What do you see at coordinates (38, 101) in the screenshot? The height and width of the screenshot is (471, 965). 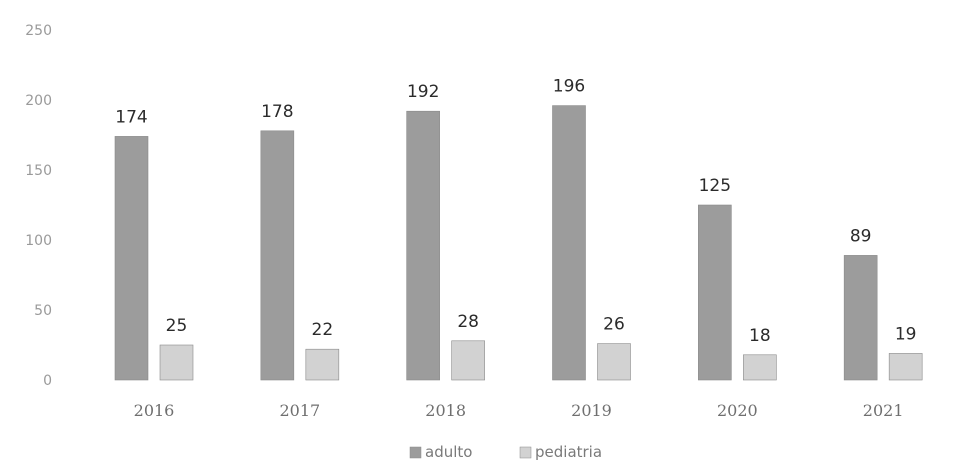 I see `y-tick-label: 200` at bounding box center [38, 101].